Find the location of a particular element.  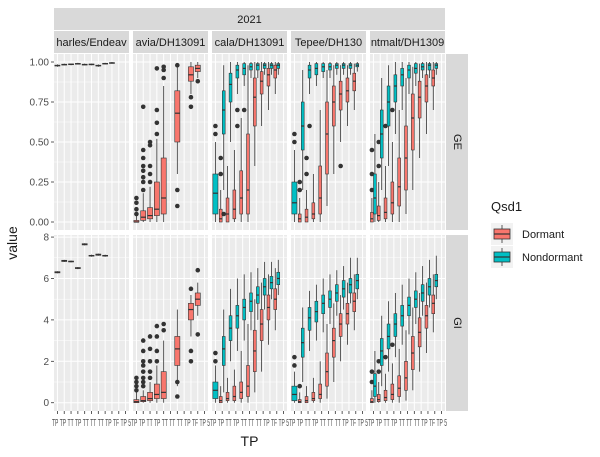

row-strip is located at coordinates (457, 142).